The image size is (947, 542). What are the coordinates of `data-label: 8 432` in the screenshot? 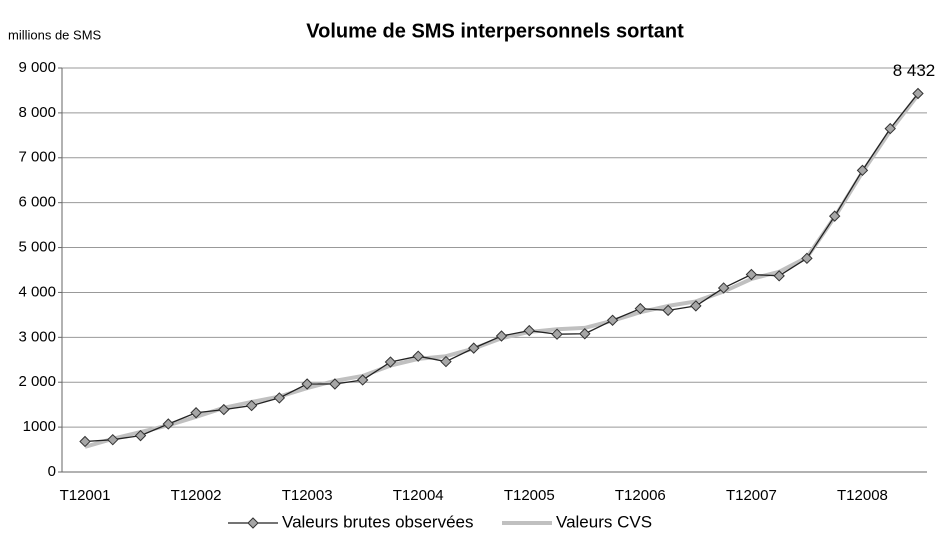 It's located at (914, 70).